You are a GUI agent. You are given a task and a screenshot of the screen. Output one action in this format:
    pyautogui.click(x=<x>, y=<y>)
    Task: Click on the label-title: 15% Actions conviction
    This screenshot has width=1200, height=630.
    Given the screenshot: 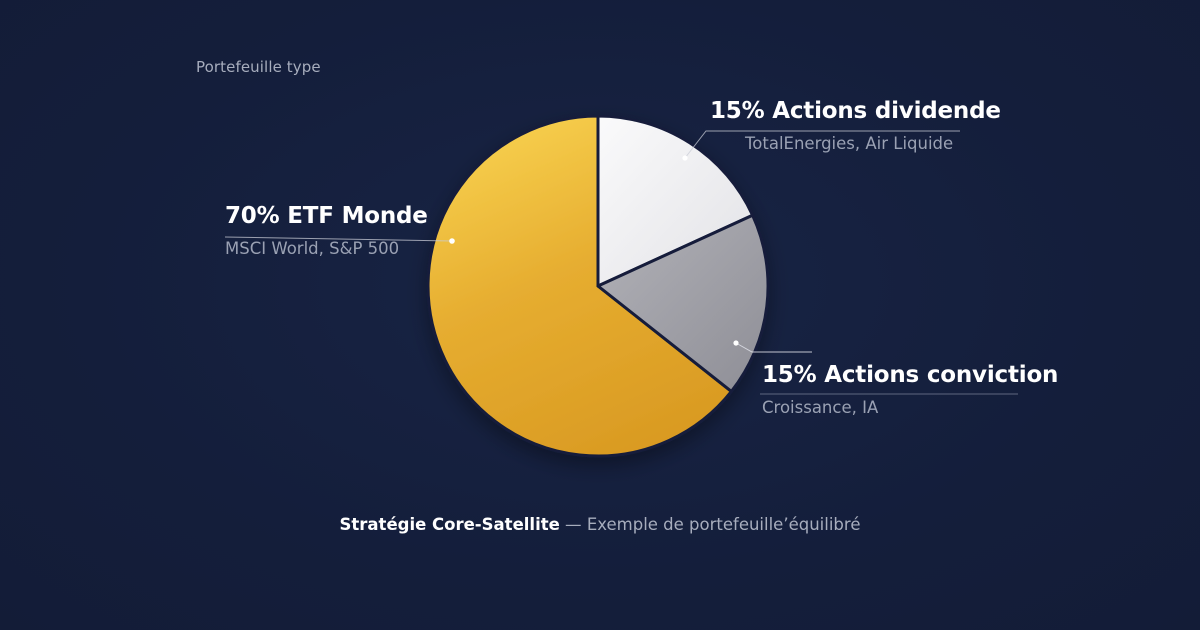 What is the action you would take?
    pyautogui.click(x=910, y=375)
    